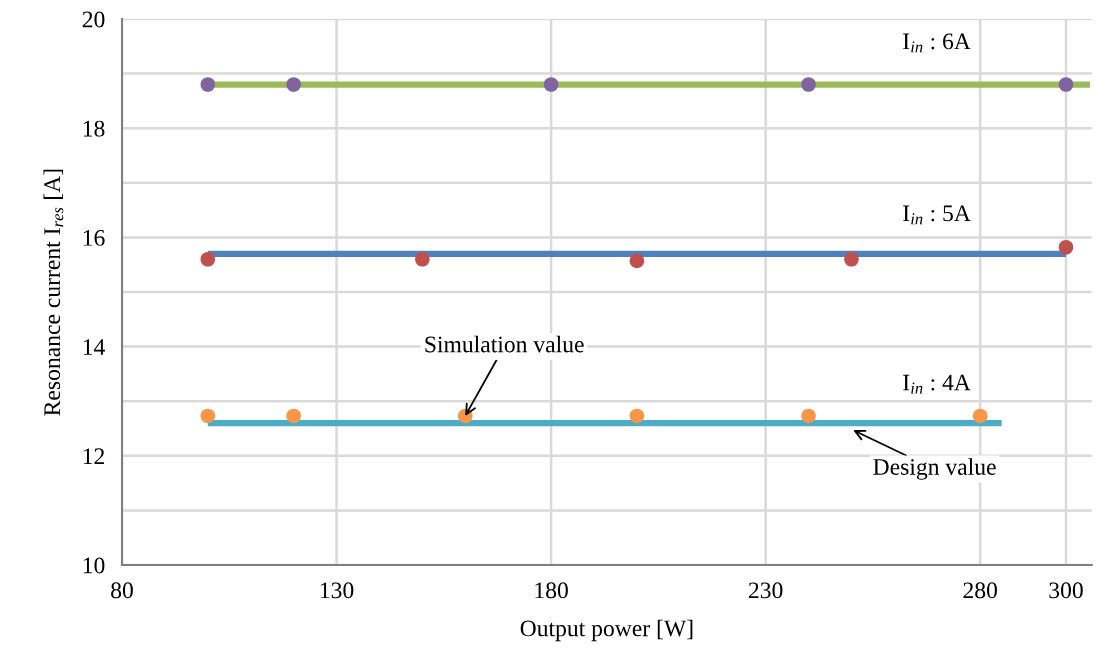 Image resolution: width=1096 pixels, height=666 pixels. Describe the element at coordinates (94, 347) in the screenshot. I see `y-tick-label: 14` at that location.